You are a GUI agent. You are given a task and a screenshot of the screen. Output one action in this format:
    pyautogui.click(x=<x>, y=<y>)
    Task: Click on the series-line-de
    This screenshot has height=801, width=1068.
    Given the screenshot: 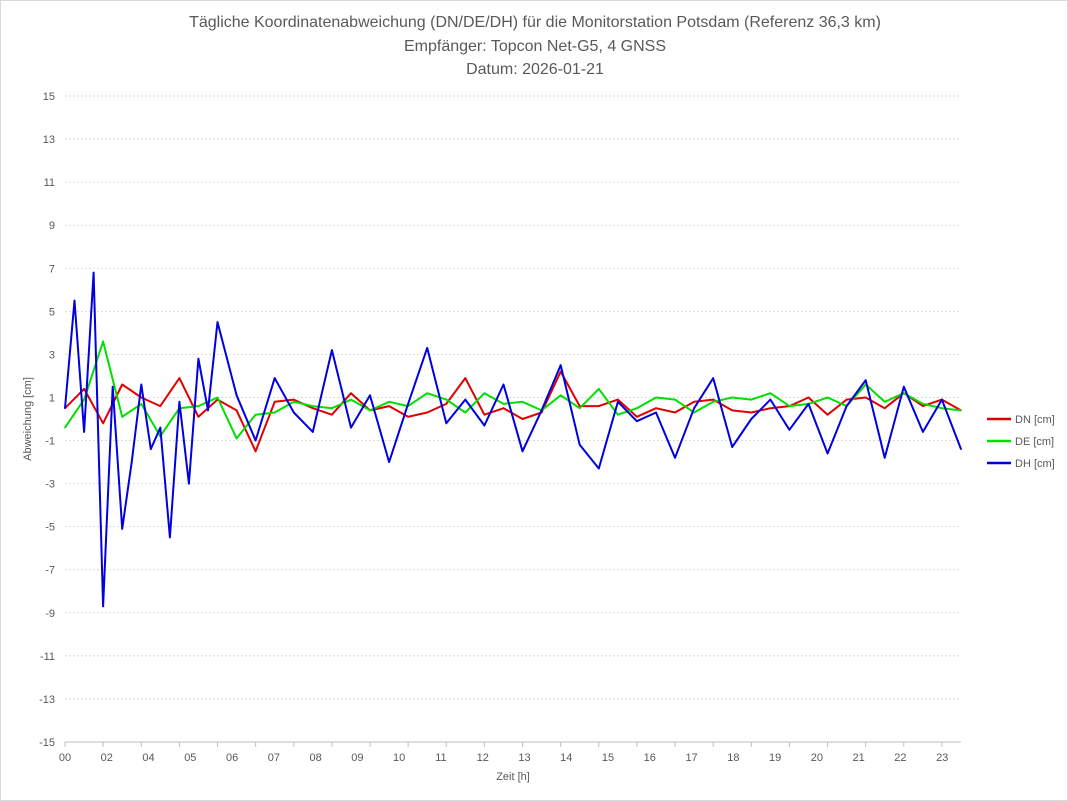 What is the action you would take?
    pyautogui.click(x=513, y=390)
    